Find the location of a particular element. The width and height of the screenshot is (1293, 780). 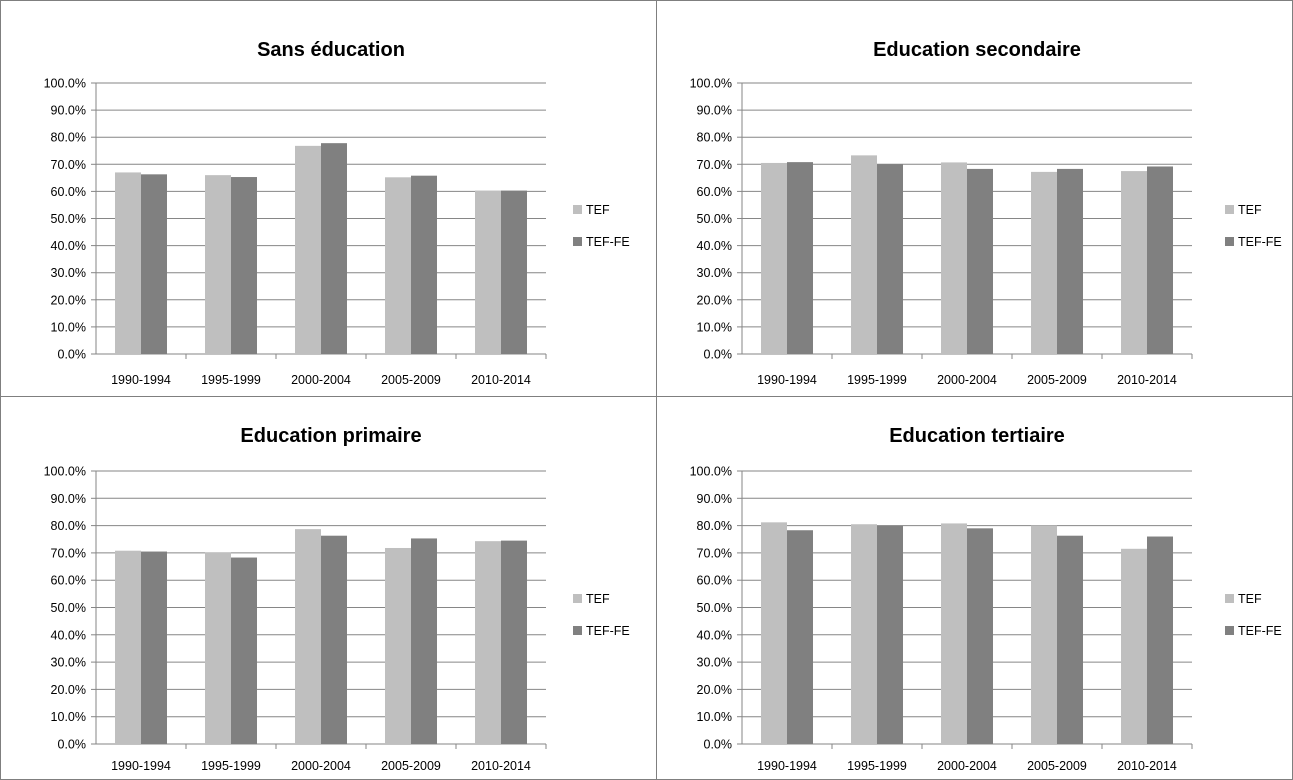

bar-tef-fe-2000-2004 is located at coordinates (980, 636).